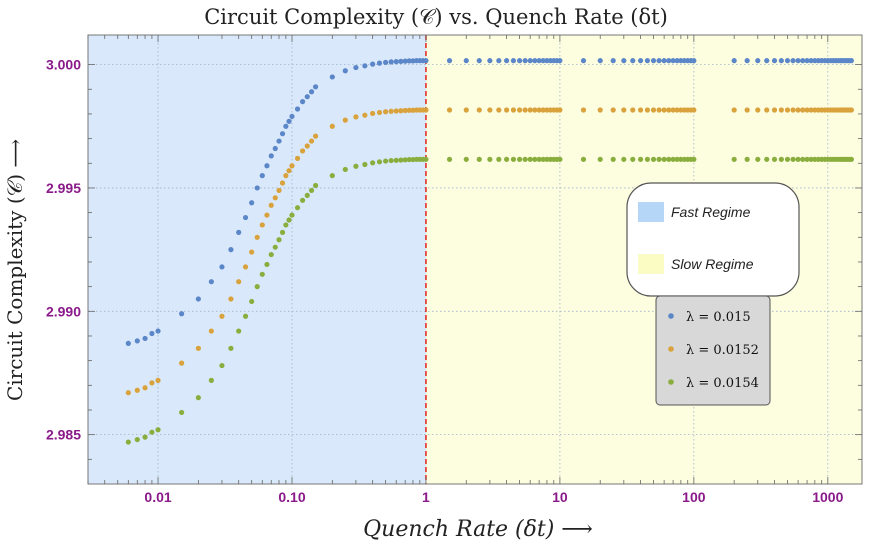 The image size is (872, 545). I want to click on regime-legend-box, so click(713, 239).